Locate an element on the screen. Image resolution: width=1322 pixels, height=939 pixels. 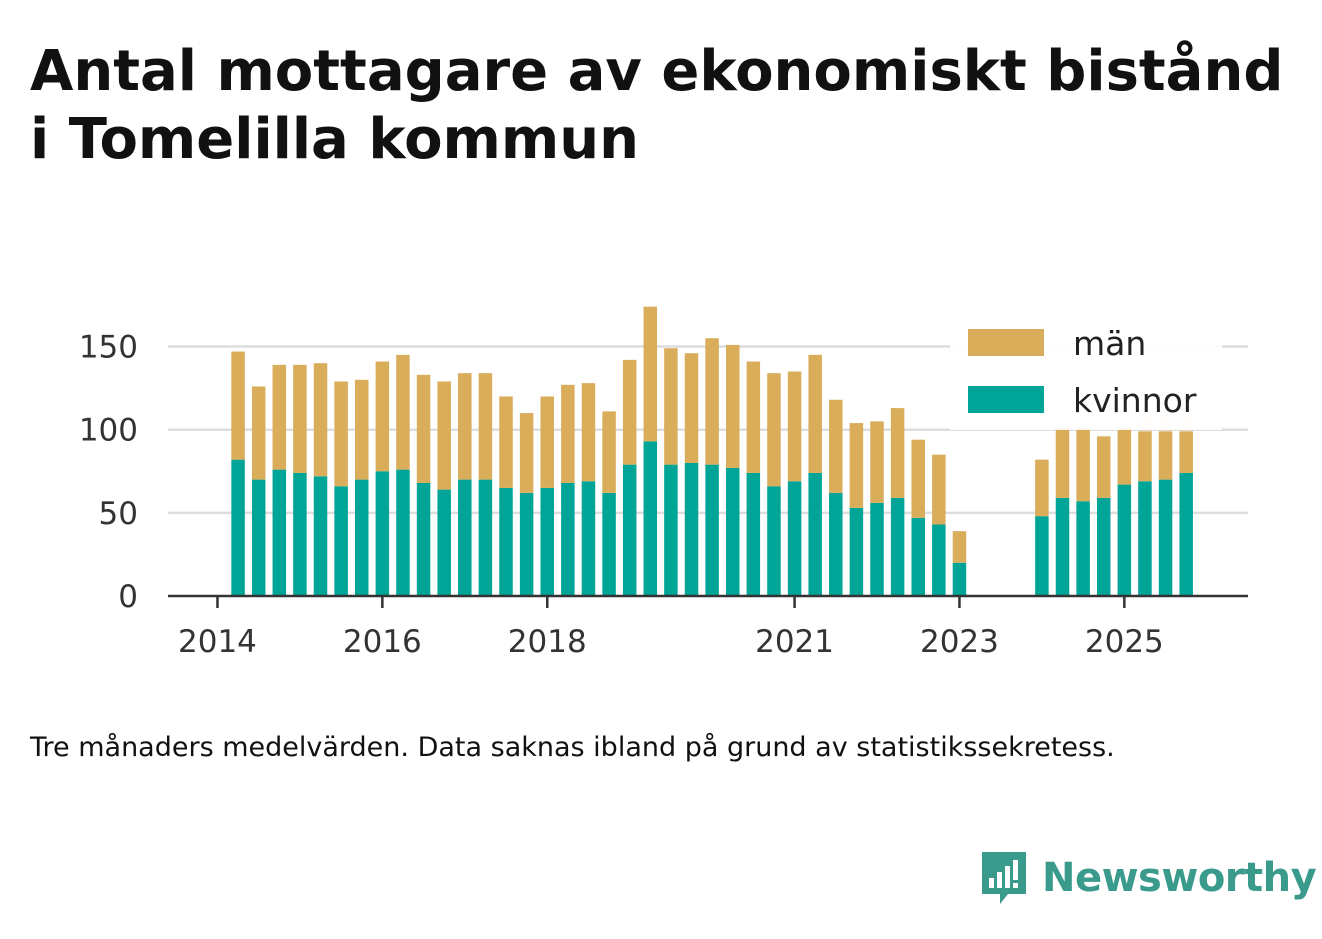
brand-name: Newsworthy is located at coordinates (1179, 878).